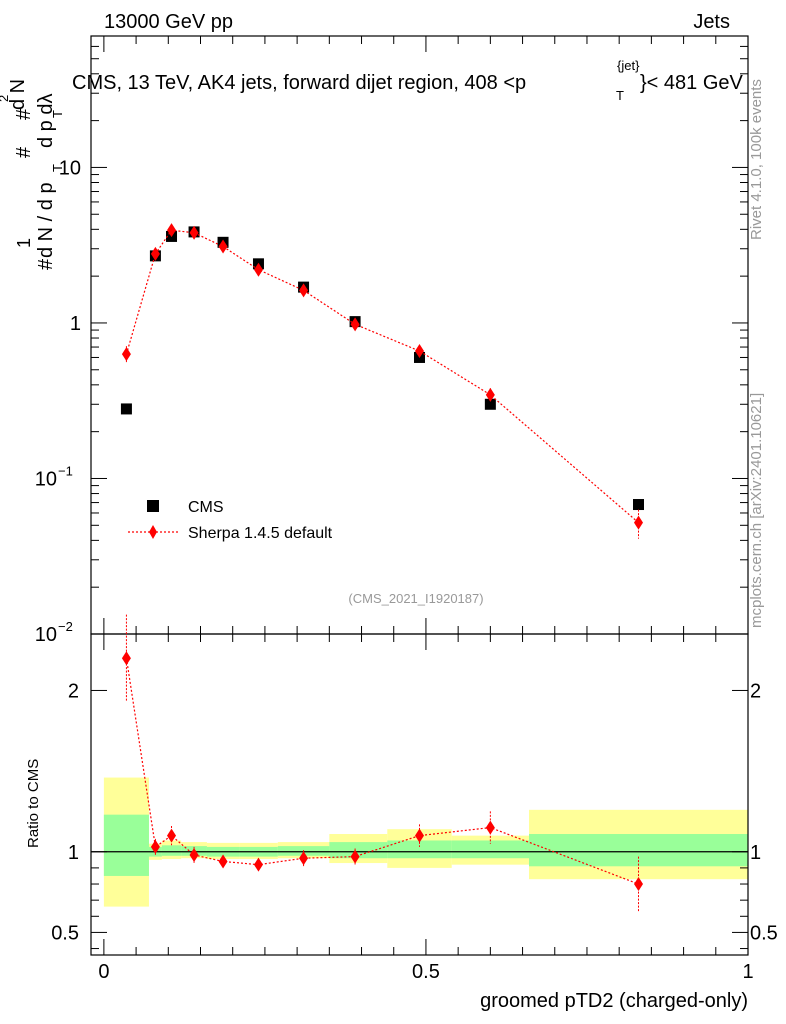  What do you see at coordinates (32, 174) in the screenshot?
I see `main-y-axis-label: # 1 d N / d p T # d p dλ # d N 2 T` at bounding box center [32, 174].